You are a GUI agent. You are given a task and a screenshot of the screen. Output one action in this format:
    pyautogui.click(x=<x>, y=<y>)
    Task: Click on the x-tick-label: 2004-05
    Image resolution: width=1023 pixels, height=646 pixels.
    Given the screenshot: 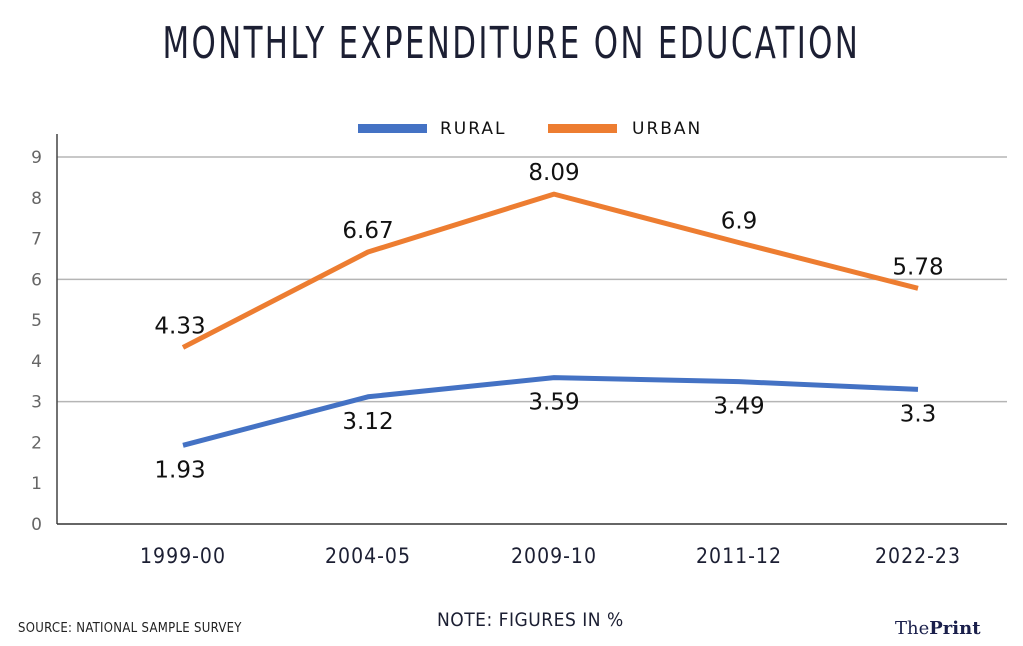 What is the action you would take?
    pyautogui.click(x=368, y=556)
    